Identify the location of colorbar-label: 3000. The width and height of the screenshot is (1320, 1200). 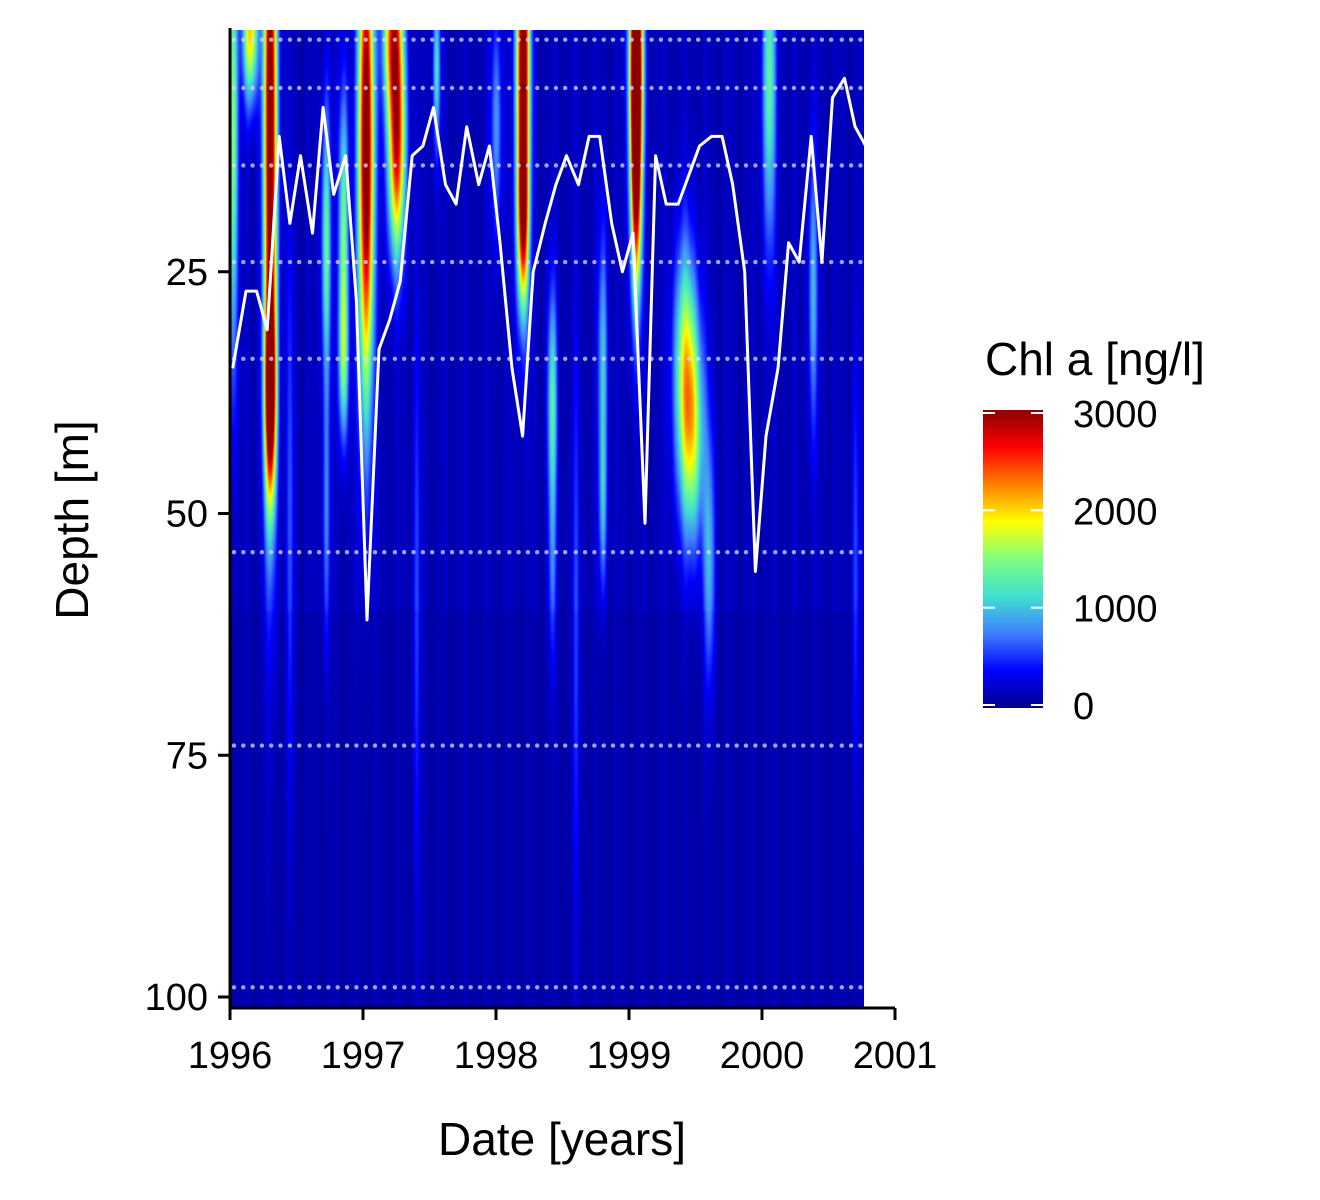
(1115, 415).